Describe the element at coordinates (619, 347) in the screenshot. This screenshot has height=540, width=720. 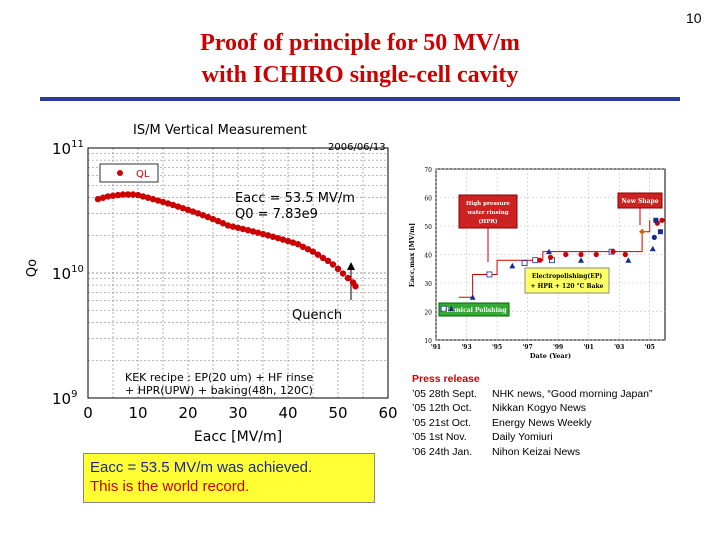
I see `inset-x-tick-6: '03` at that location.